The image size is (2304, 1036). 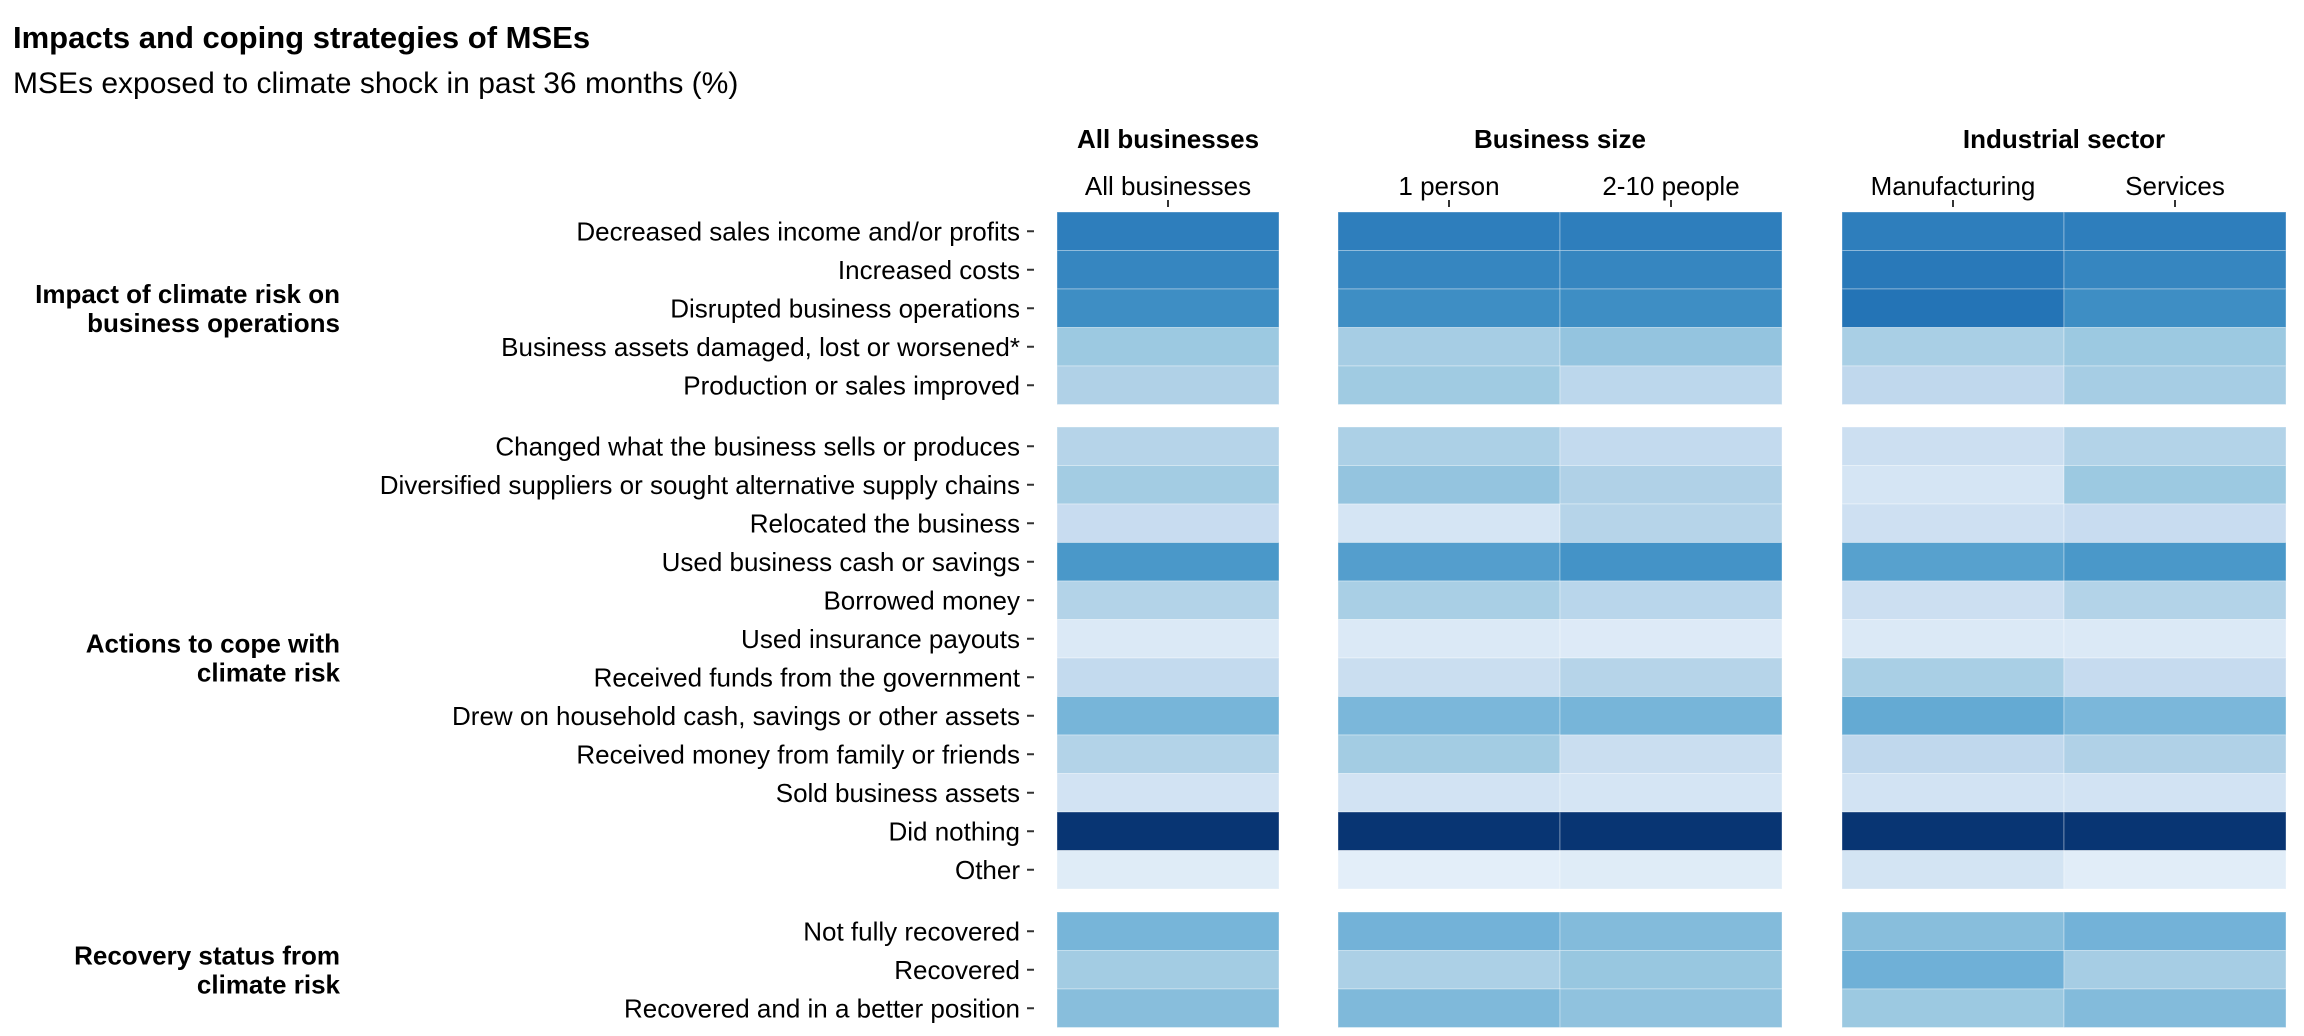 I want to click on row-label: Sold business assets, so click(x=898, y=793).